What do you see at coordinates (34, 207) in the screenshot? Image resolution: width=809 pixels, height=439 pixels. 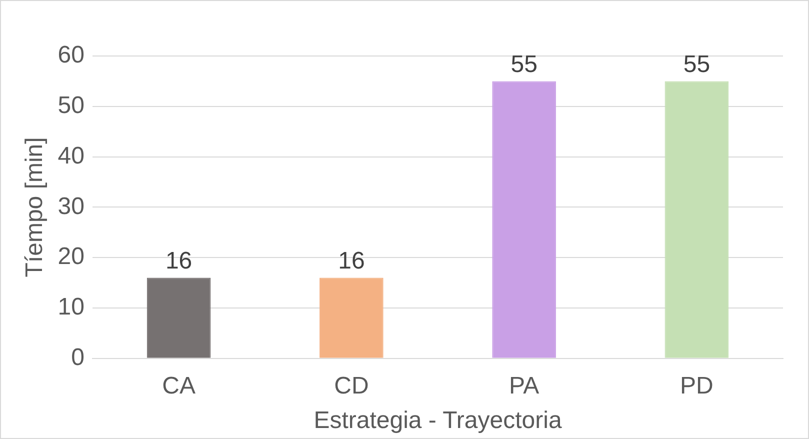 I see `y-axis-title: Tíempo [min]` at bounding box center [34, 207].